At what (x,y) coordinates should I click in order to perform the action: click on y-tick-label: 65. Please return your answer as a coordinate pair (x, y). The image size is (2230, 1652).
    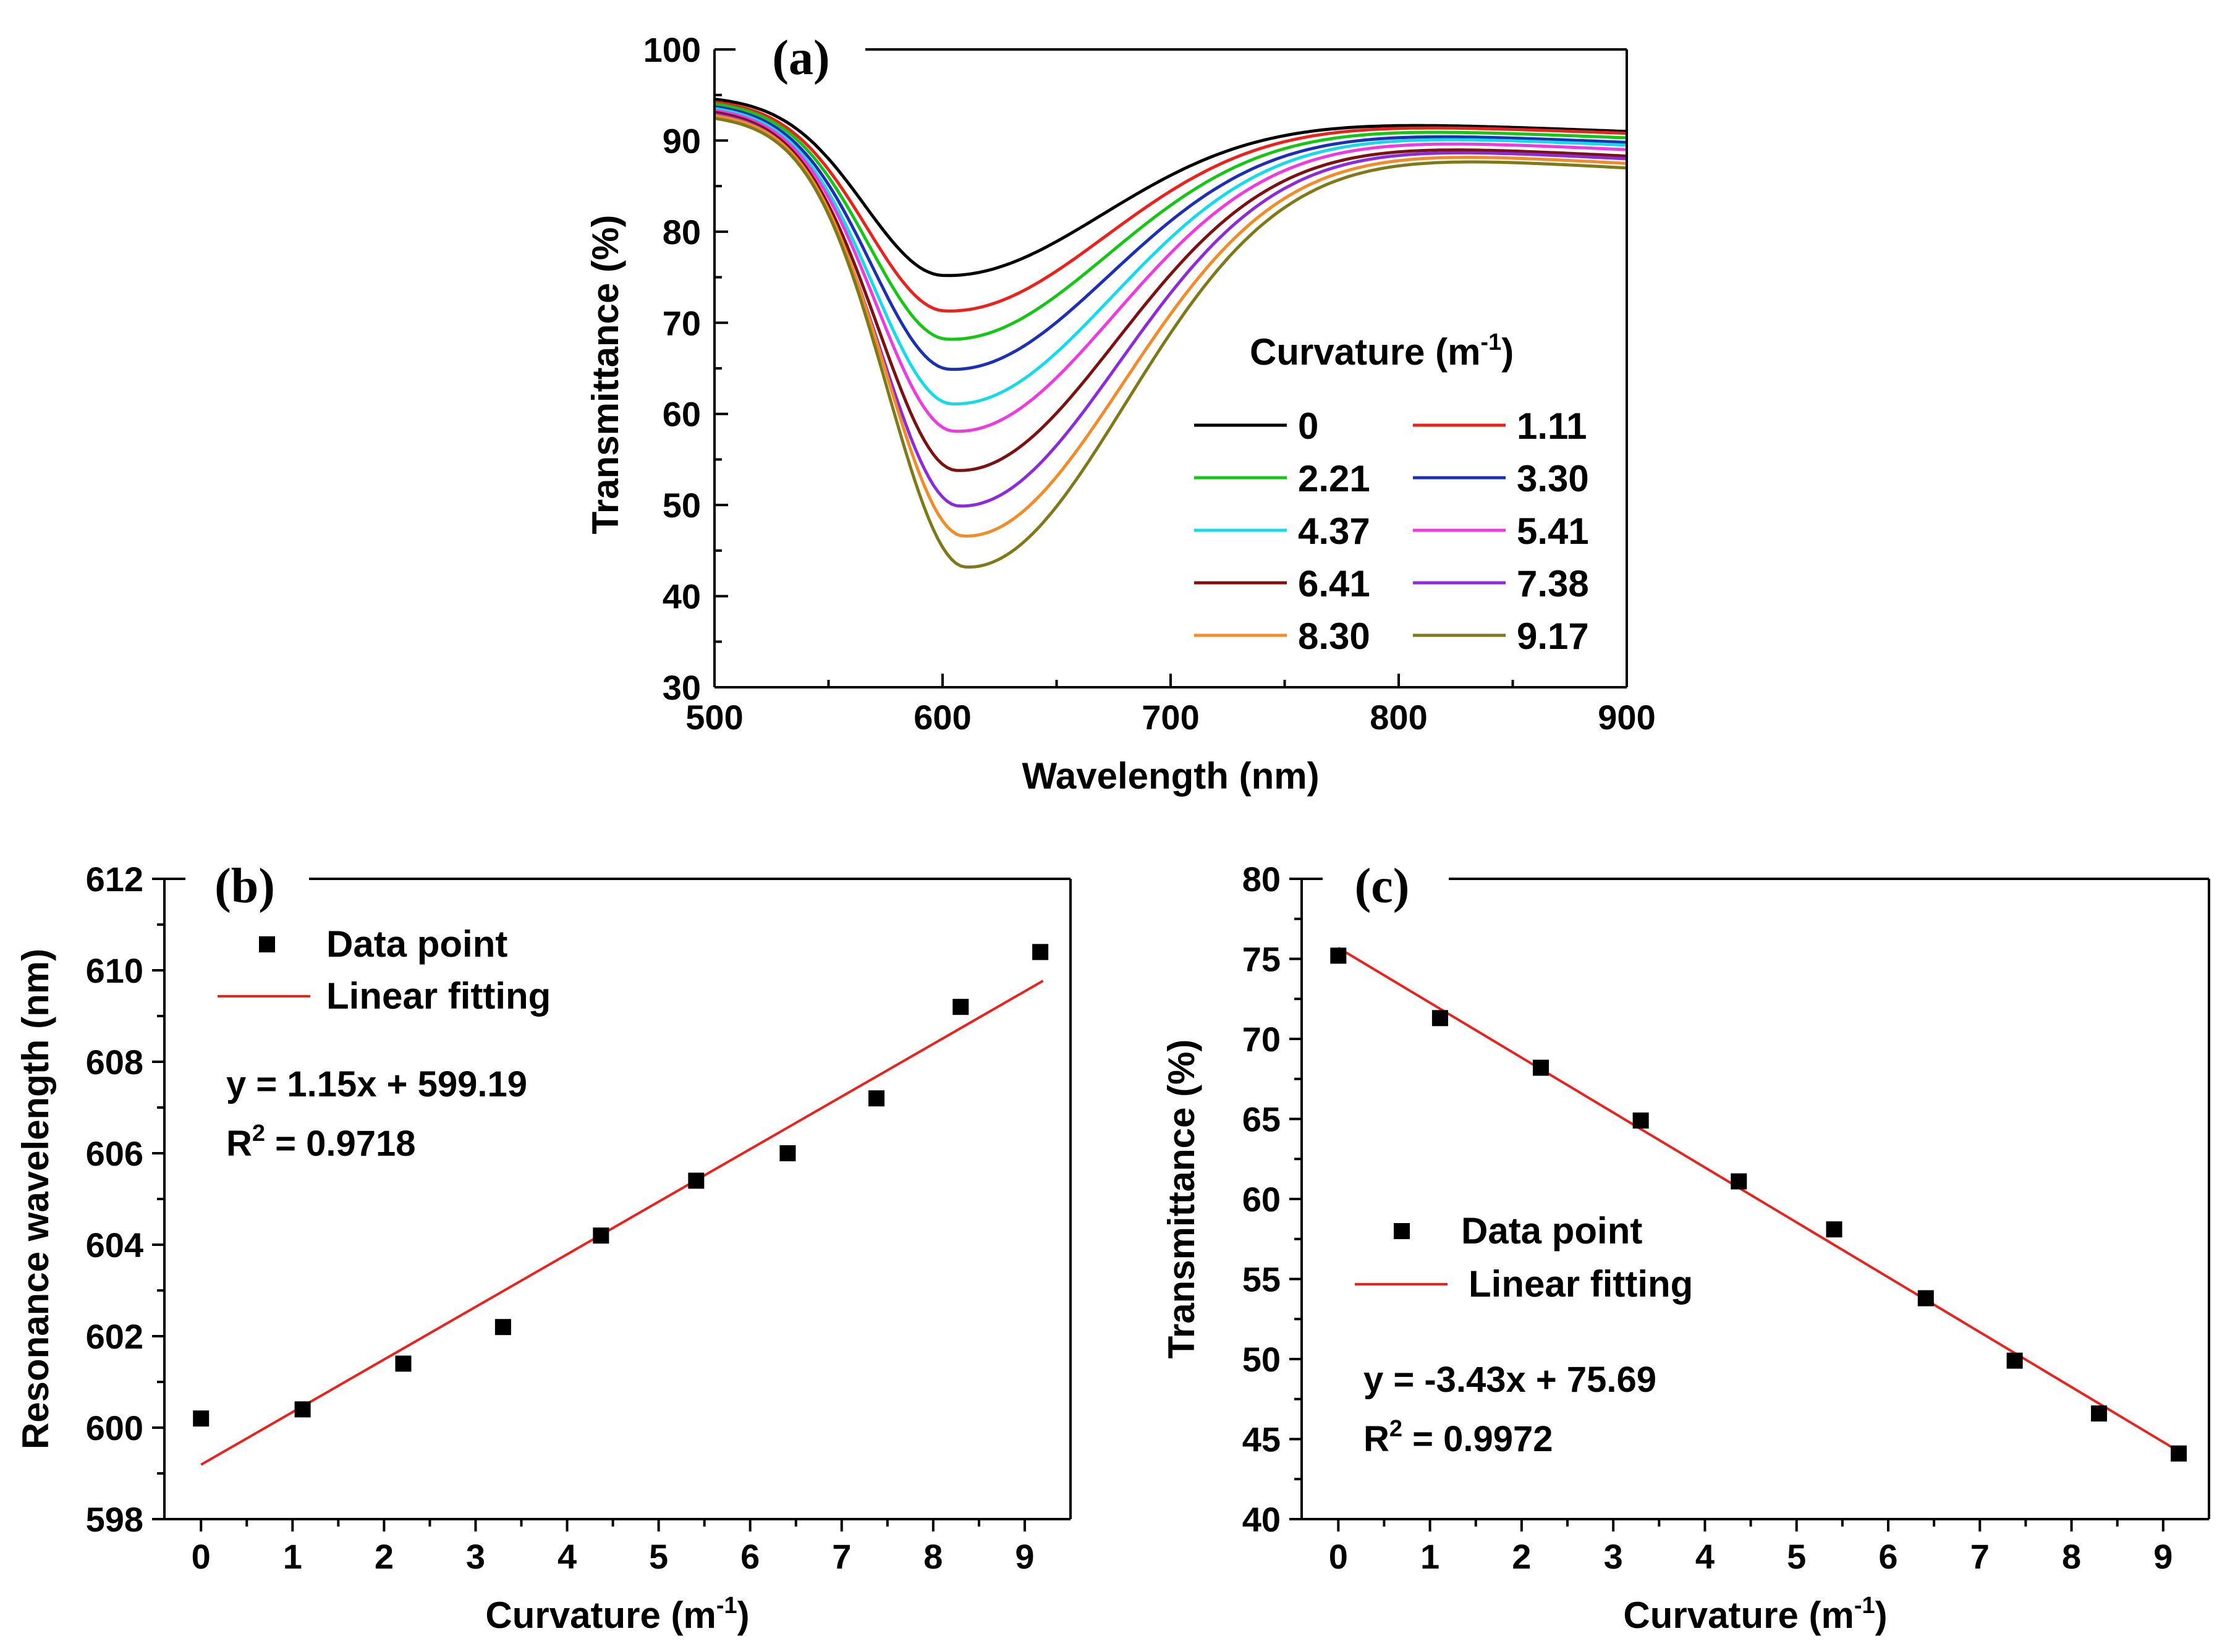
    Looking at the image, I should click on (1261, 1119).